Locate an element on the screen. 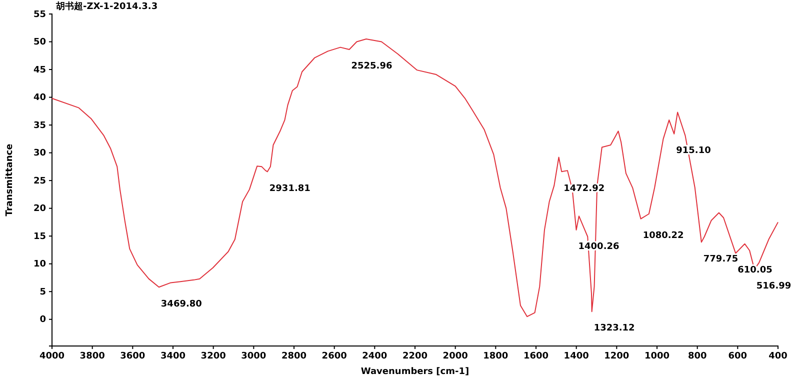 The width and height of the screenshot is (800, 378). x-tick-label: 2400 is located at coordinates (375, 356).